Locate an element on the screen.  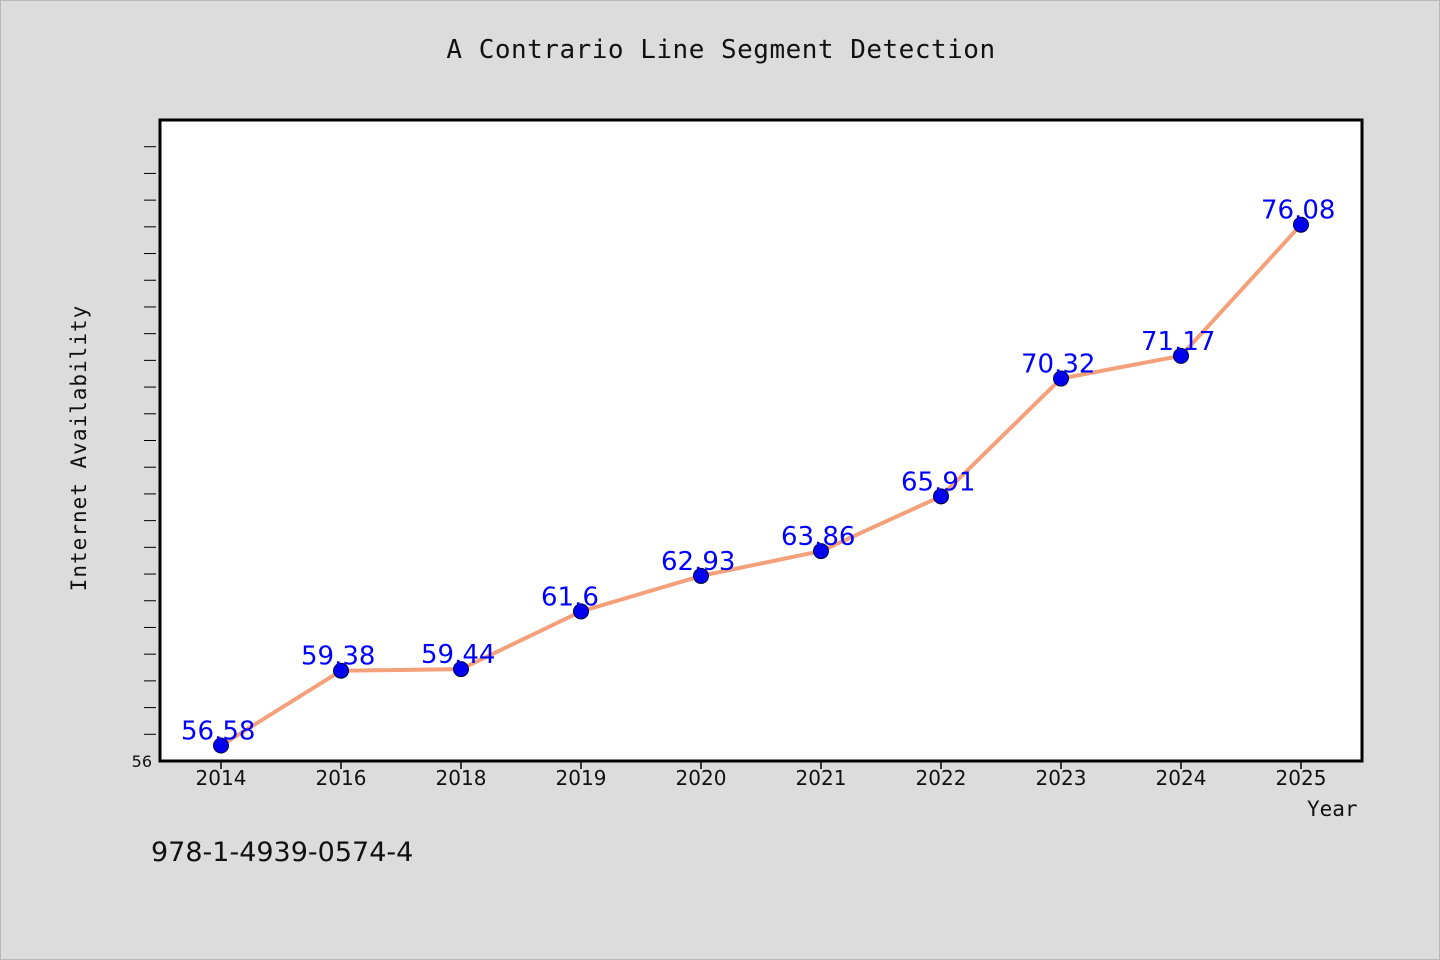
x-tick-label: 2020 is located at coordinates (701, 778).